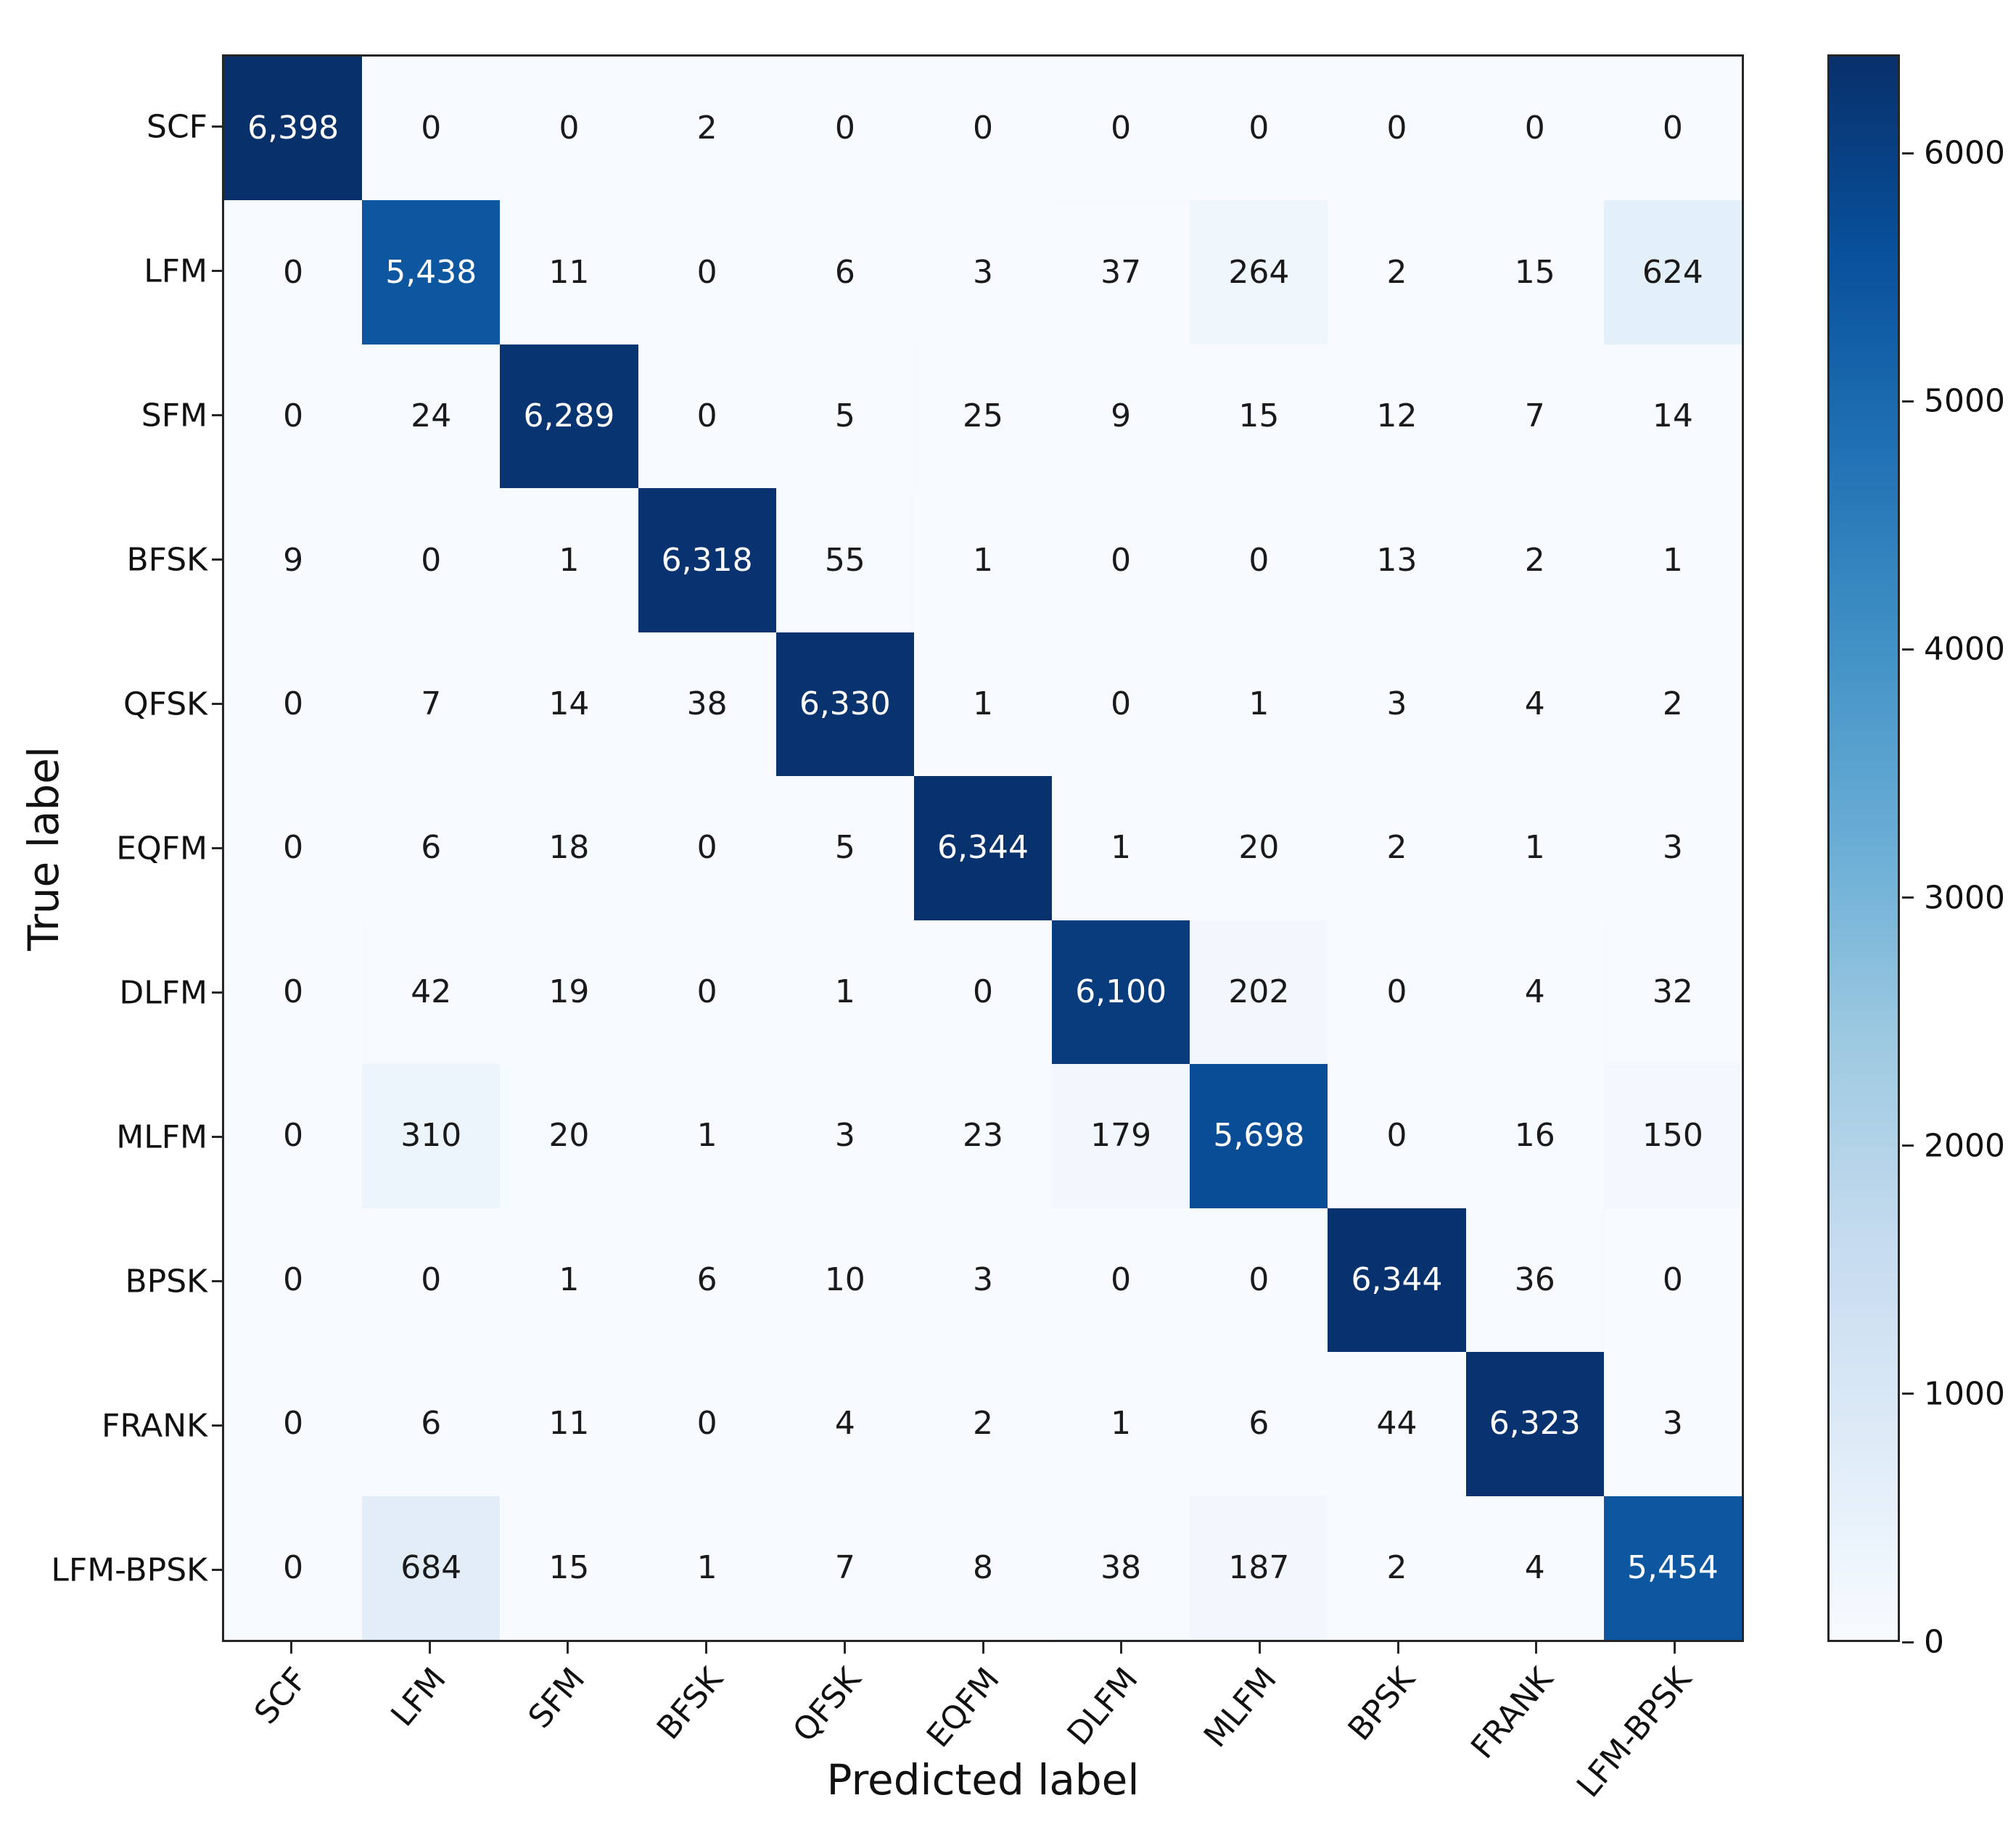 The width and height of the screenshot is (2008, 1848). I want to click on matrix-cell: 14, so click(569, 705).